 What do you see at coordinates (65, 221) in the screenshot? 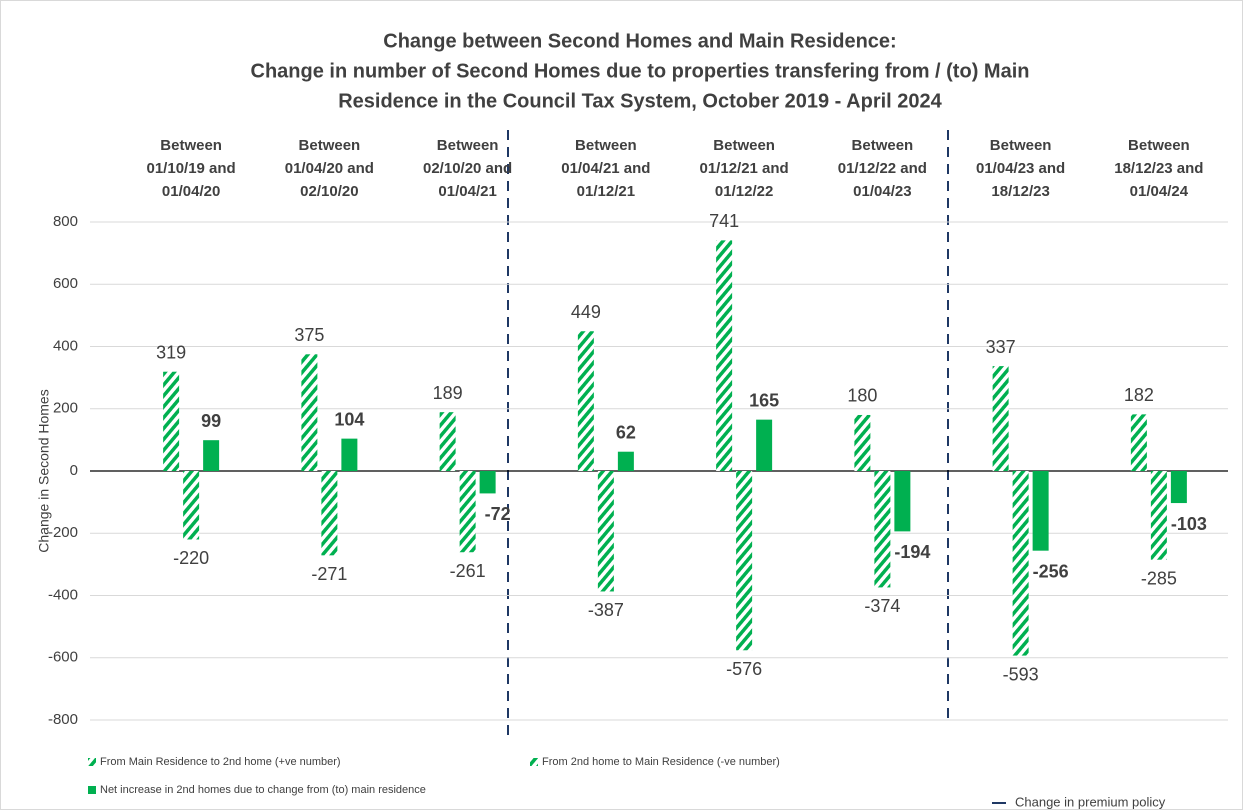
I see `y-tick-label: 800` at bounding box center [65, 221].